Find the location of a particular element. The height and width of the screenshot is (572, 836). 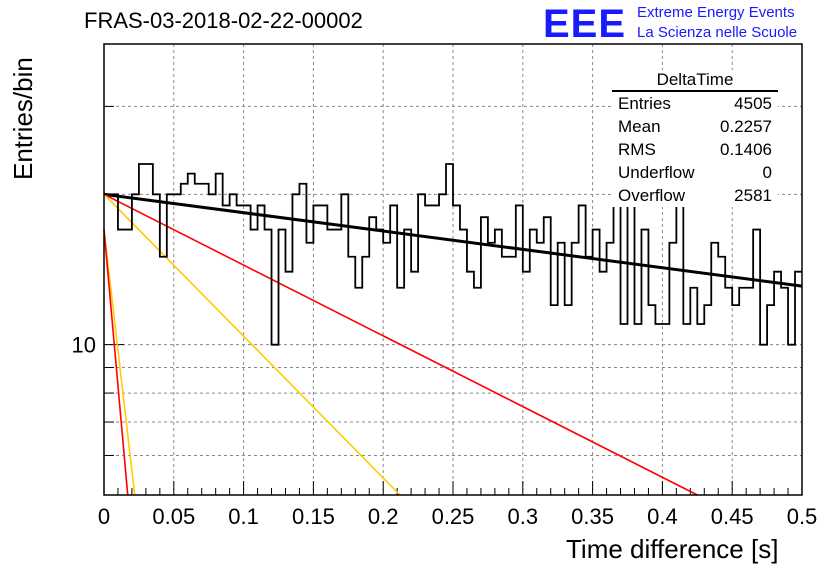

stats-label: Overflow is located at coordinates (652, 195).